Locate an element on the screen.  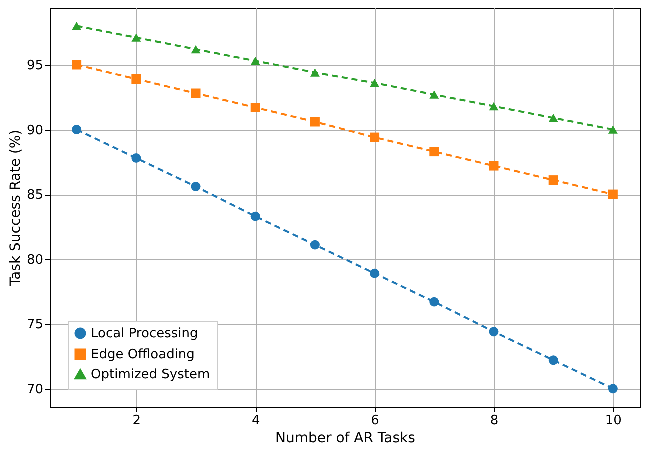
y-tick-label: 80 is located at coordinates (35, 260).